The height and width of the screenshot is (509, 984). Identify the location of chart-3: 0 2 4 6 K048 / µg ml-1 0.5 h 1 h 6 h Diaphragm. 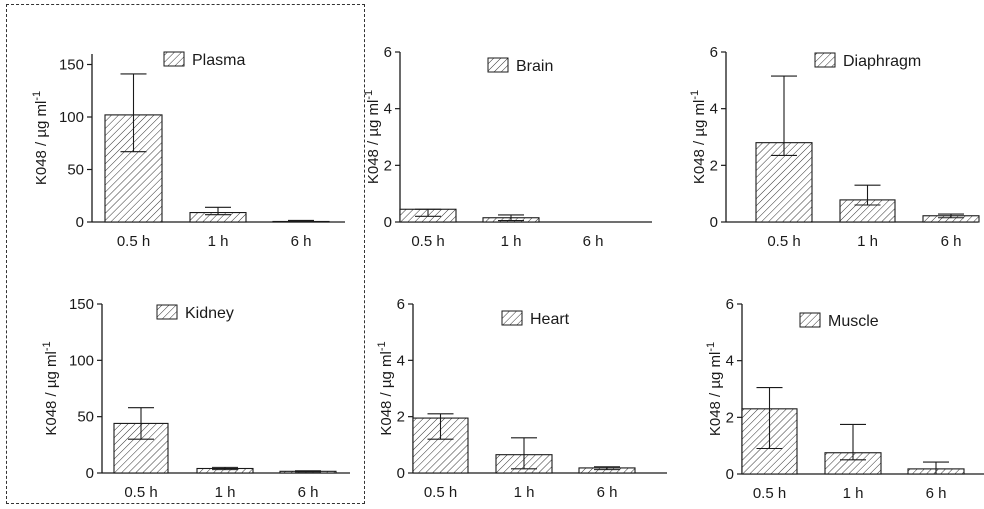
(834, 147).